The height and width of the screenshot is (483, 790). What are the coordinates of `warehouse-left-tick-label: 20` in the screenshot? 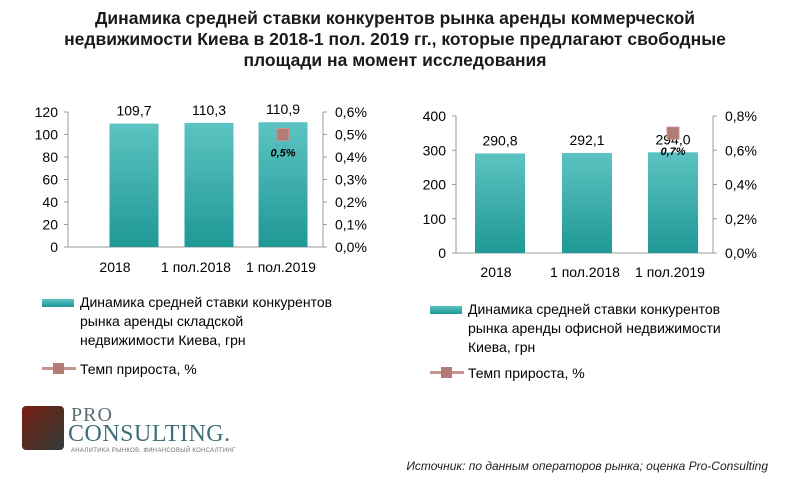 It's located at (50, 225).